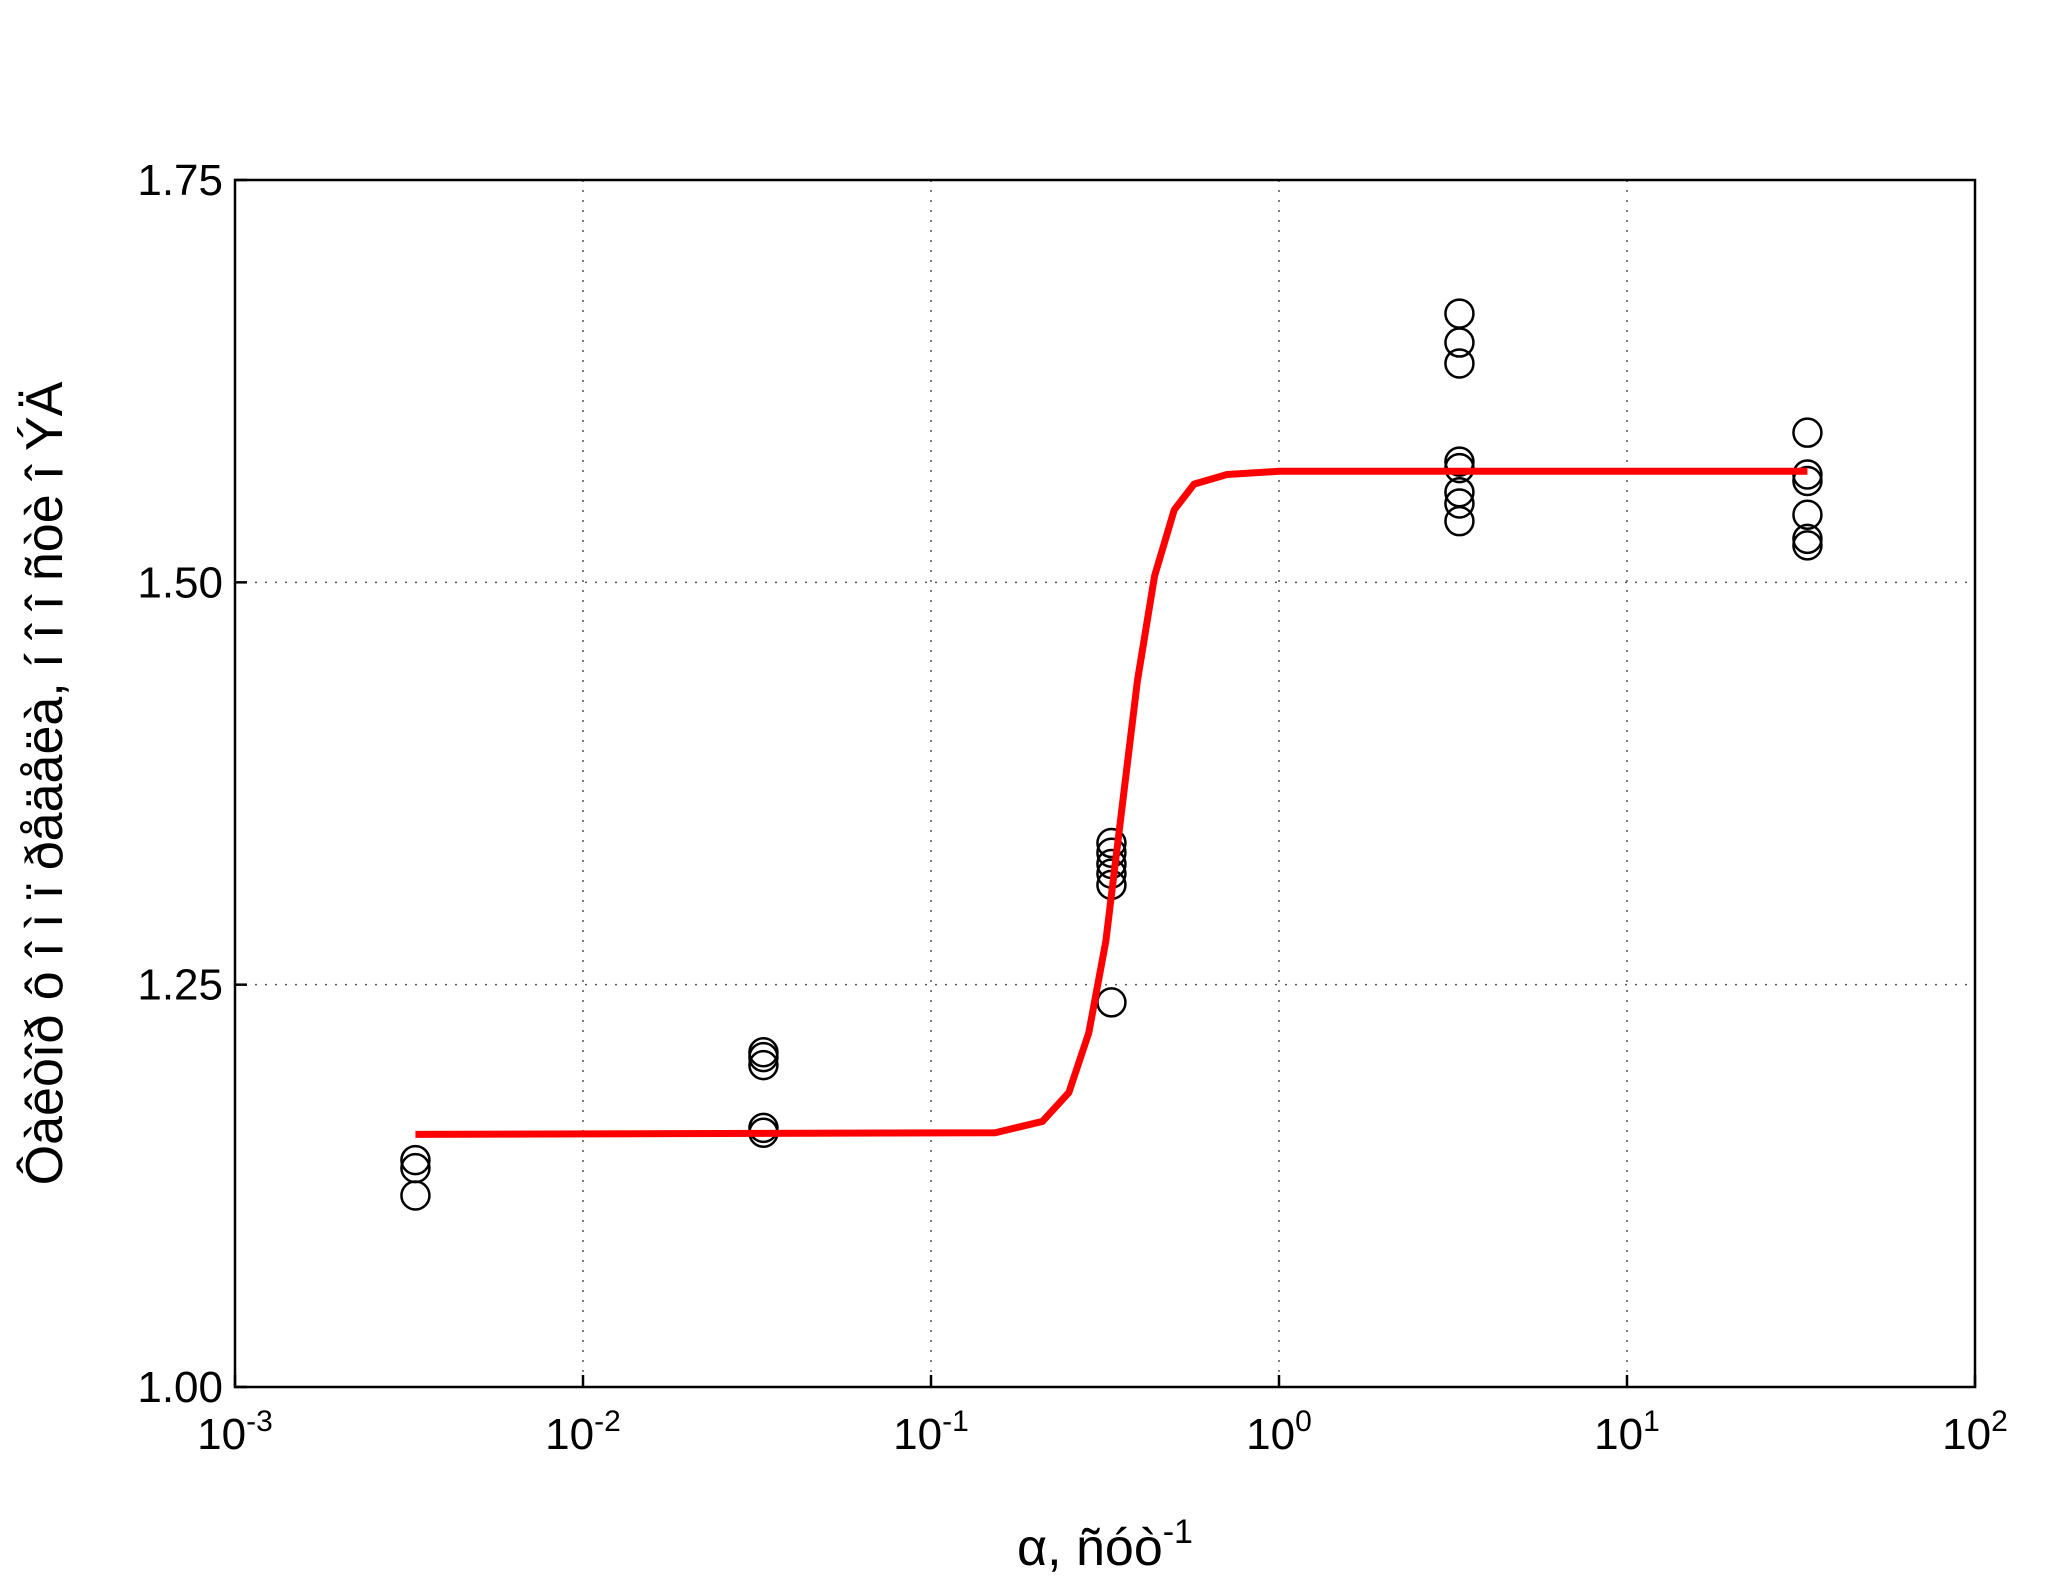  I want to click on x-axis-label-main: α, ñóò, so click(1090, 1548).